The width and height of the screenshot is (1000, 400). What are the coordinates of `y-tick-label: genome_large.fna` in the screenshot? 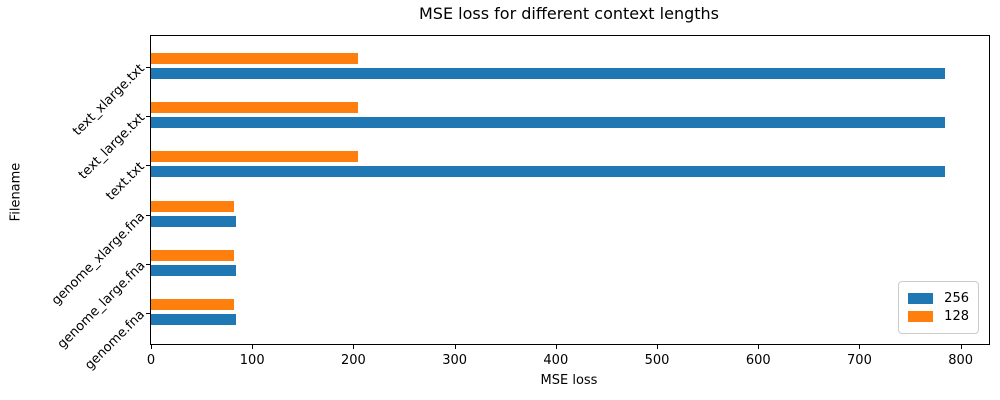 It's located at (101, 305).